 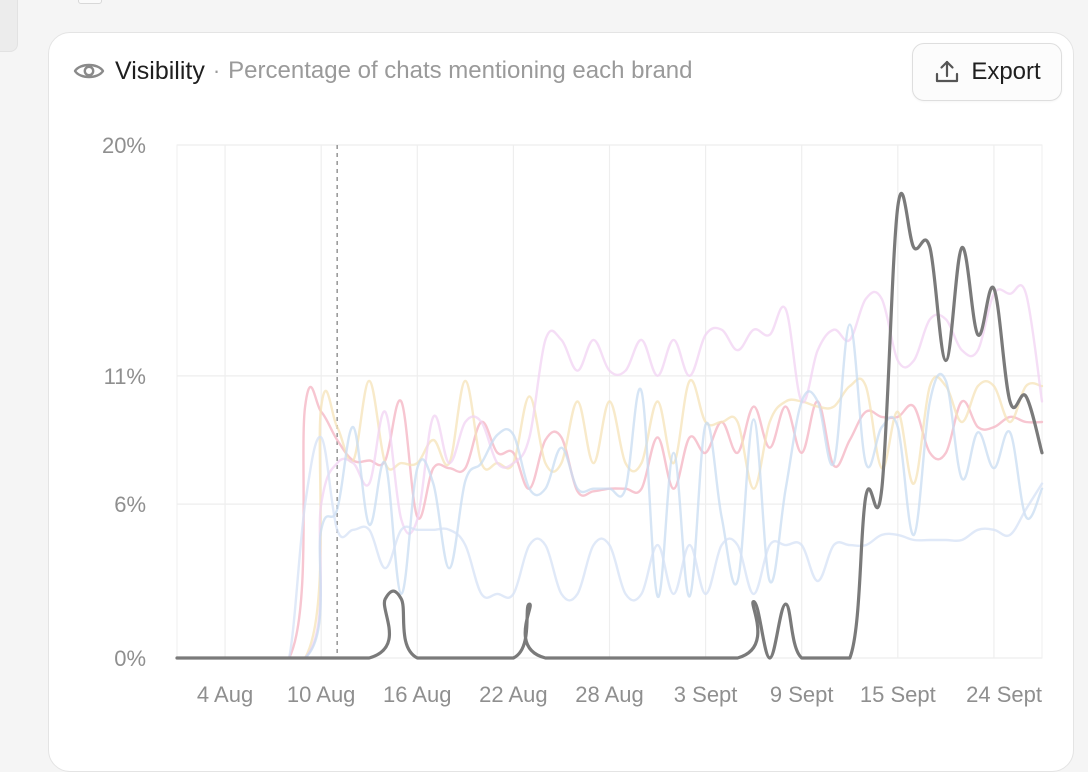 What do you see at coordinates (1004, 694) in the screenshot?
I see `x-tick-label: 24 Sept` at bounding box center [1004, 694].